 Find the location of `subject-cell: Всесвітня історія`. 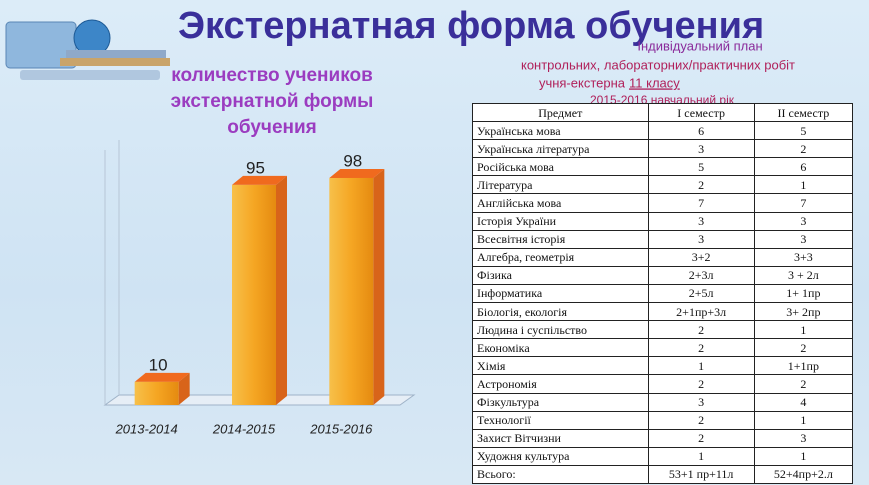

subject-cell: Всесвітня історія is located at coordinates (560, 239).